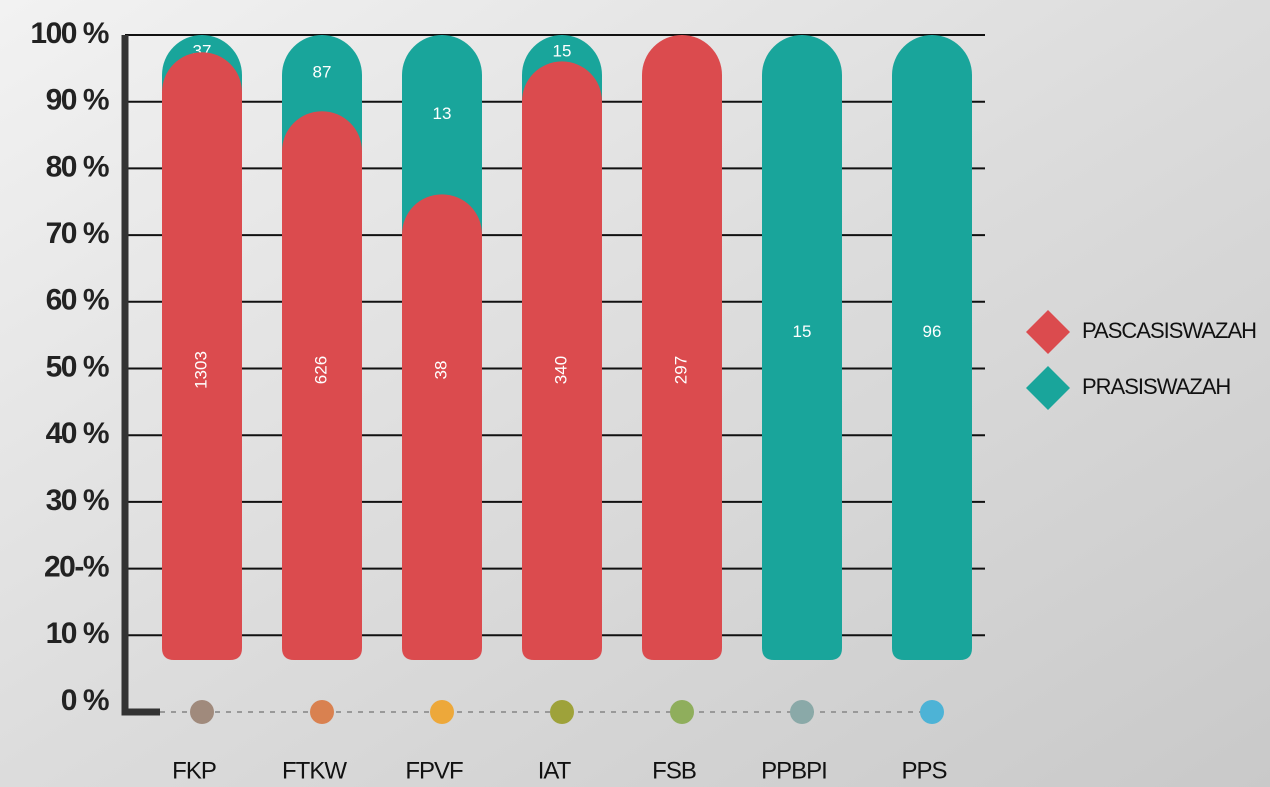 The height and width of the screenshot is (787, 1270). What do you see at coordinates (680, 370) in the screenshot?
I see `value-label: 297` at bounding box center [680, 370].